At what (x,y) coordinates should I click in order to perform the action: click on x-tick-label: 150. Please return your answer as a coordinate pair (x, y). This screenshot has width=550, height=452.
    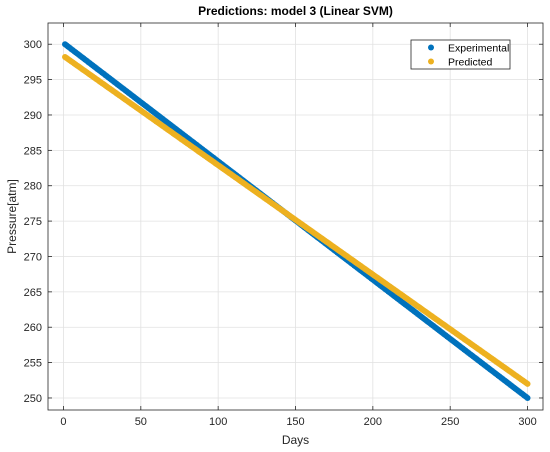
    Looking at the image, I should click on (295, 422).